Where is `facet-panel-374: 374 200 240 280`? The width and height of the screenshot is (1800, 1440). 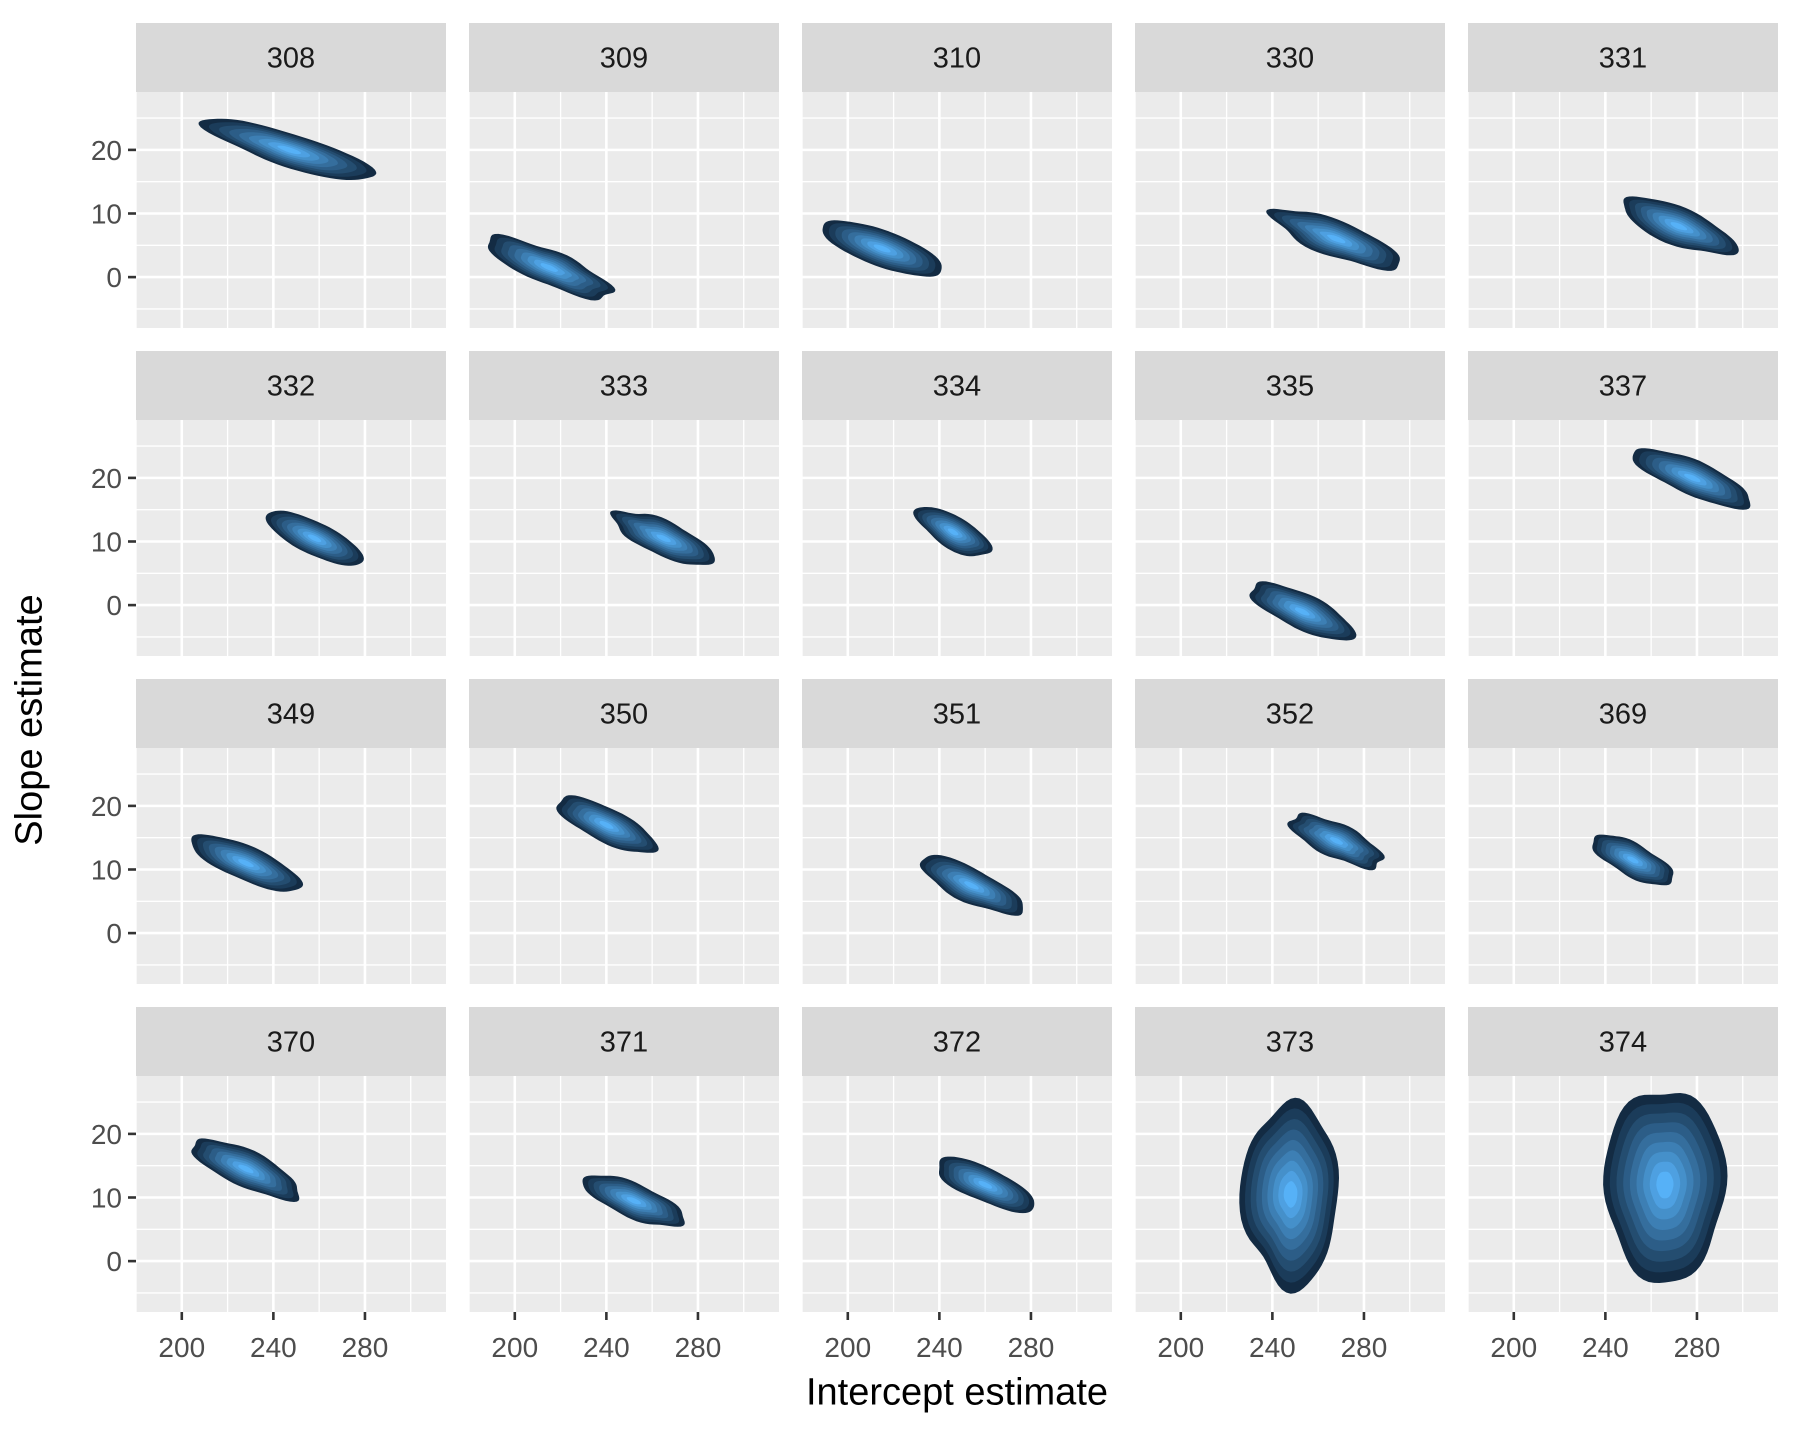
facet-panel-374: 374 200 240 280 is located at coordinates (1623, 1185).